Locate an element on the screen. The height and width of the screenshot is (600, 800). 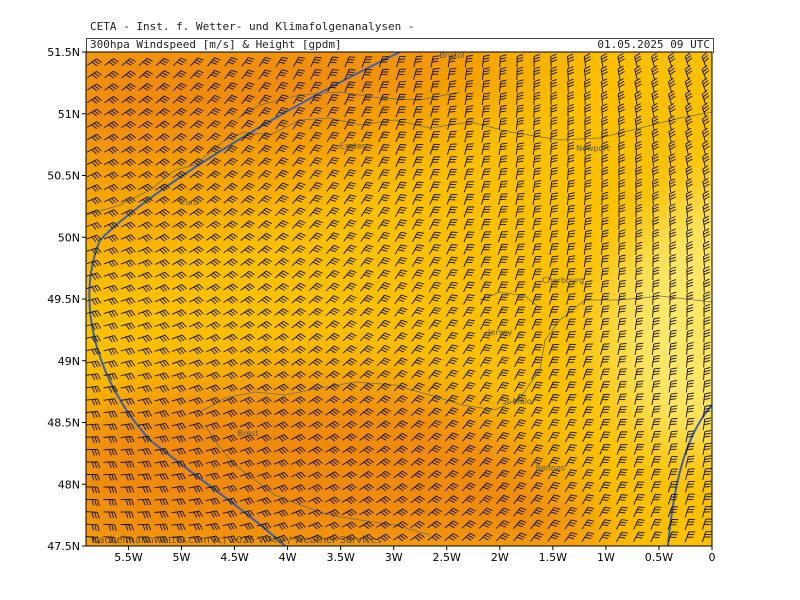
place-label: Cherbourg is located at coordinates (563, 280).